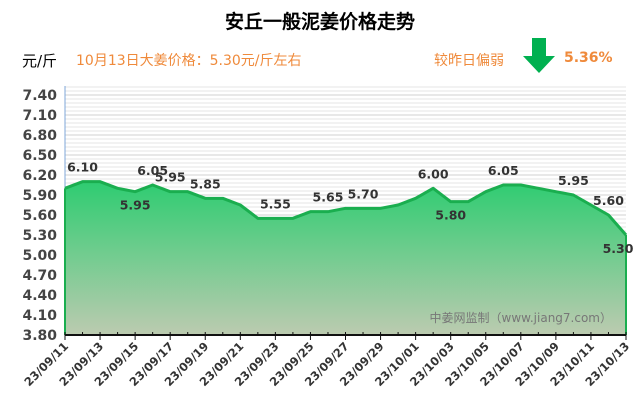 This screenshot has width=640, height=410. I want to click on data-label: 5.70, so click(363, 193).